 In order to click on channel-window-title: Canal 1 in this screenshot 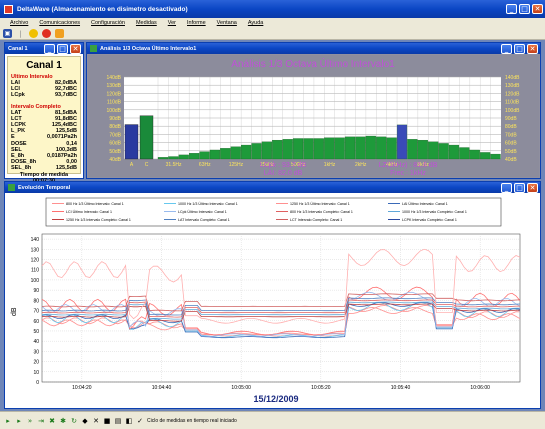, I will do `click(18, 48)`.